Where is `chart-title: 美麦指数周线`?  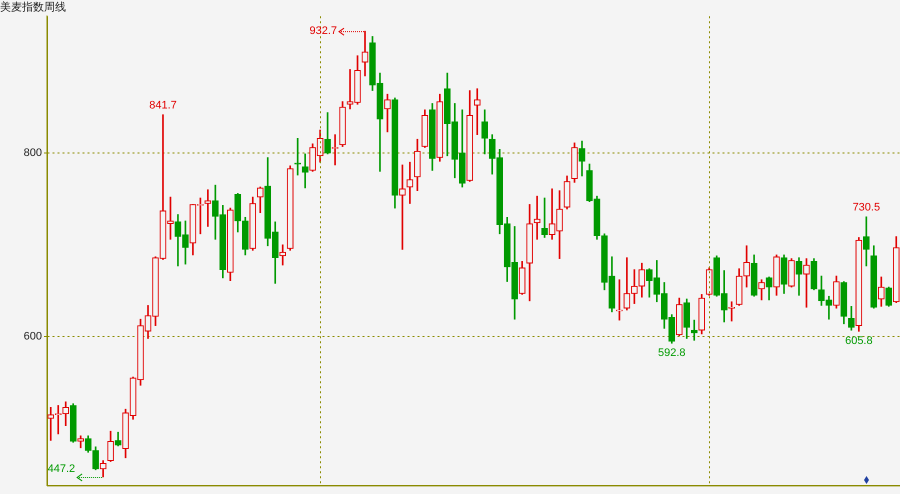 chart-title: 美麦指数周线 is located at coordinates (33, 7).